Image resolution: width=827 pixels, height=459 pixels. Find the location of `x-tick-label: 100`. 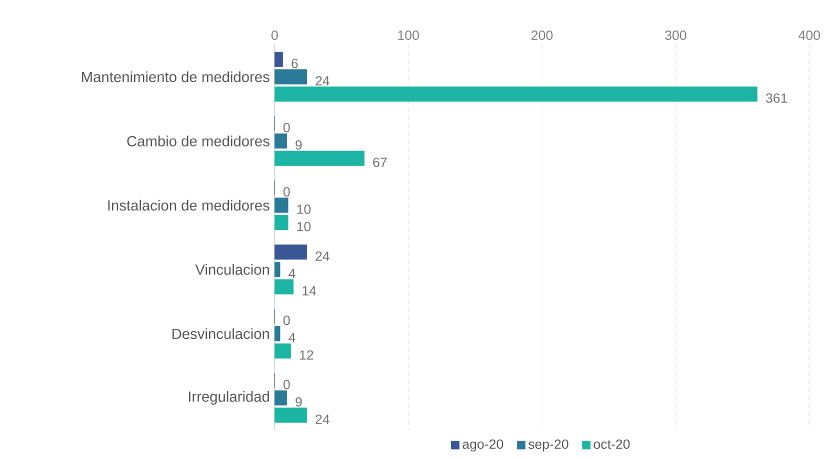

x-tick-label: 100 is located at coordinates (408, 35).